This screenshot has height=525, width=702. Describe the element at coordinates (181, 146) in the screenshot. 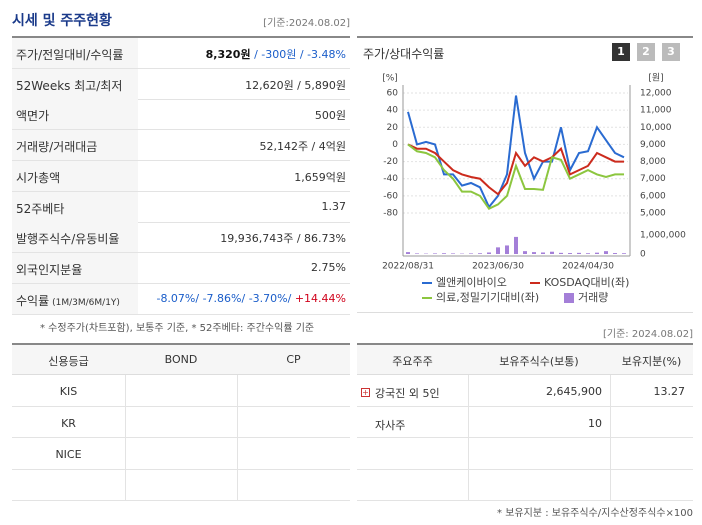

I see `row: 거래량/거래대금 52,142주 / 4억원` at that location.